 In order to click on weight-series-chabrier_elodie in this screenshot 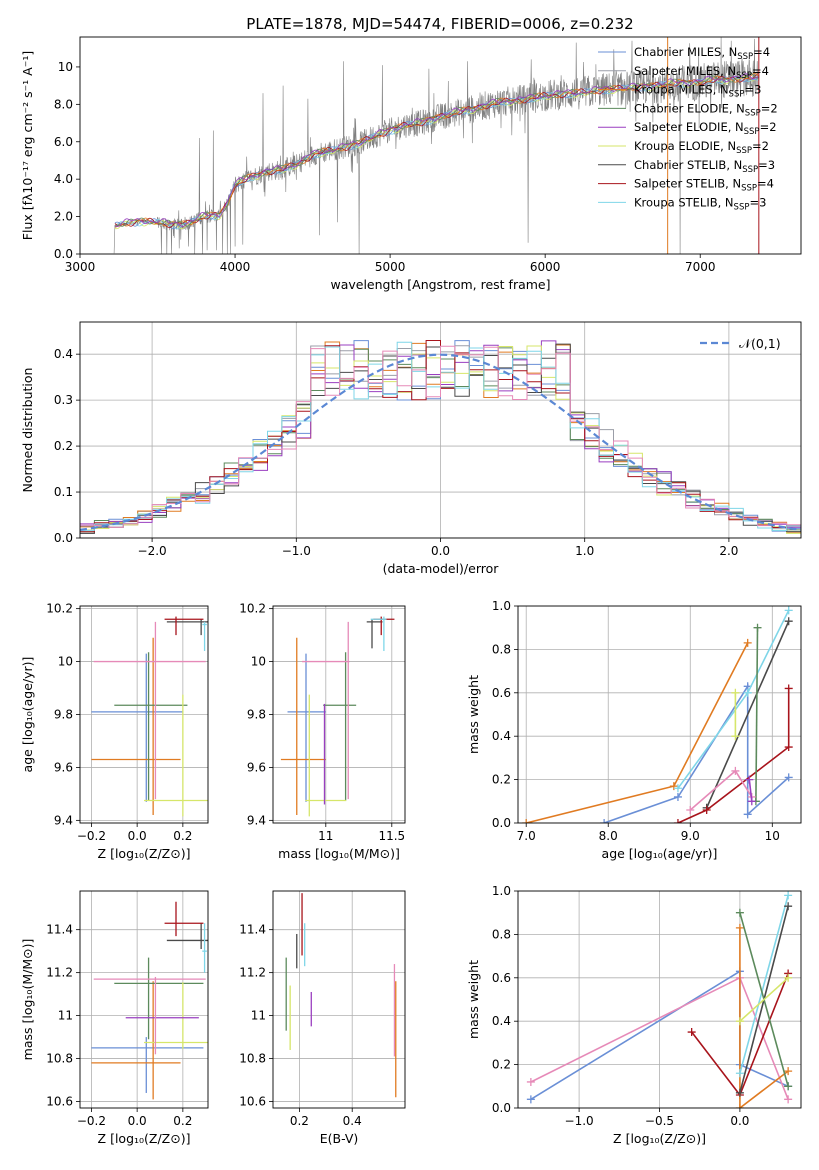, I will do `click(756, 714)`.